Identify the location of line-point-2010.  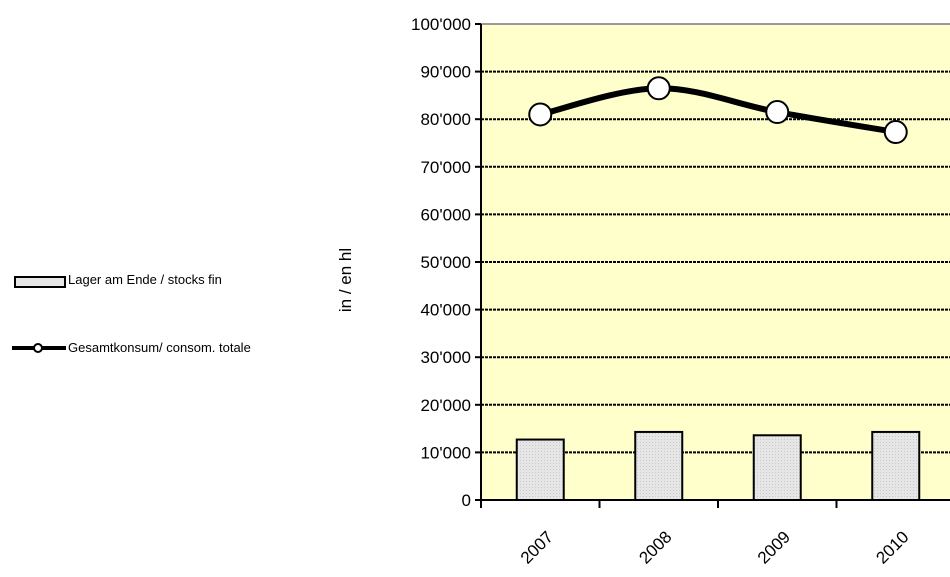
(895, 132).